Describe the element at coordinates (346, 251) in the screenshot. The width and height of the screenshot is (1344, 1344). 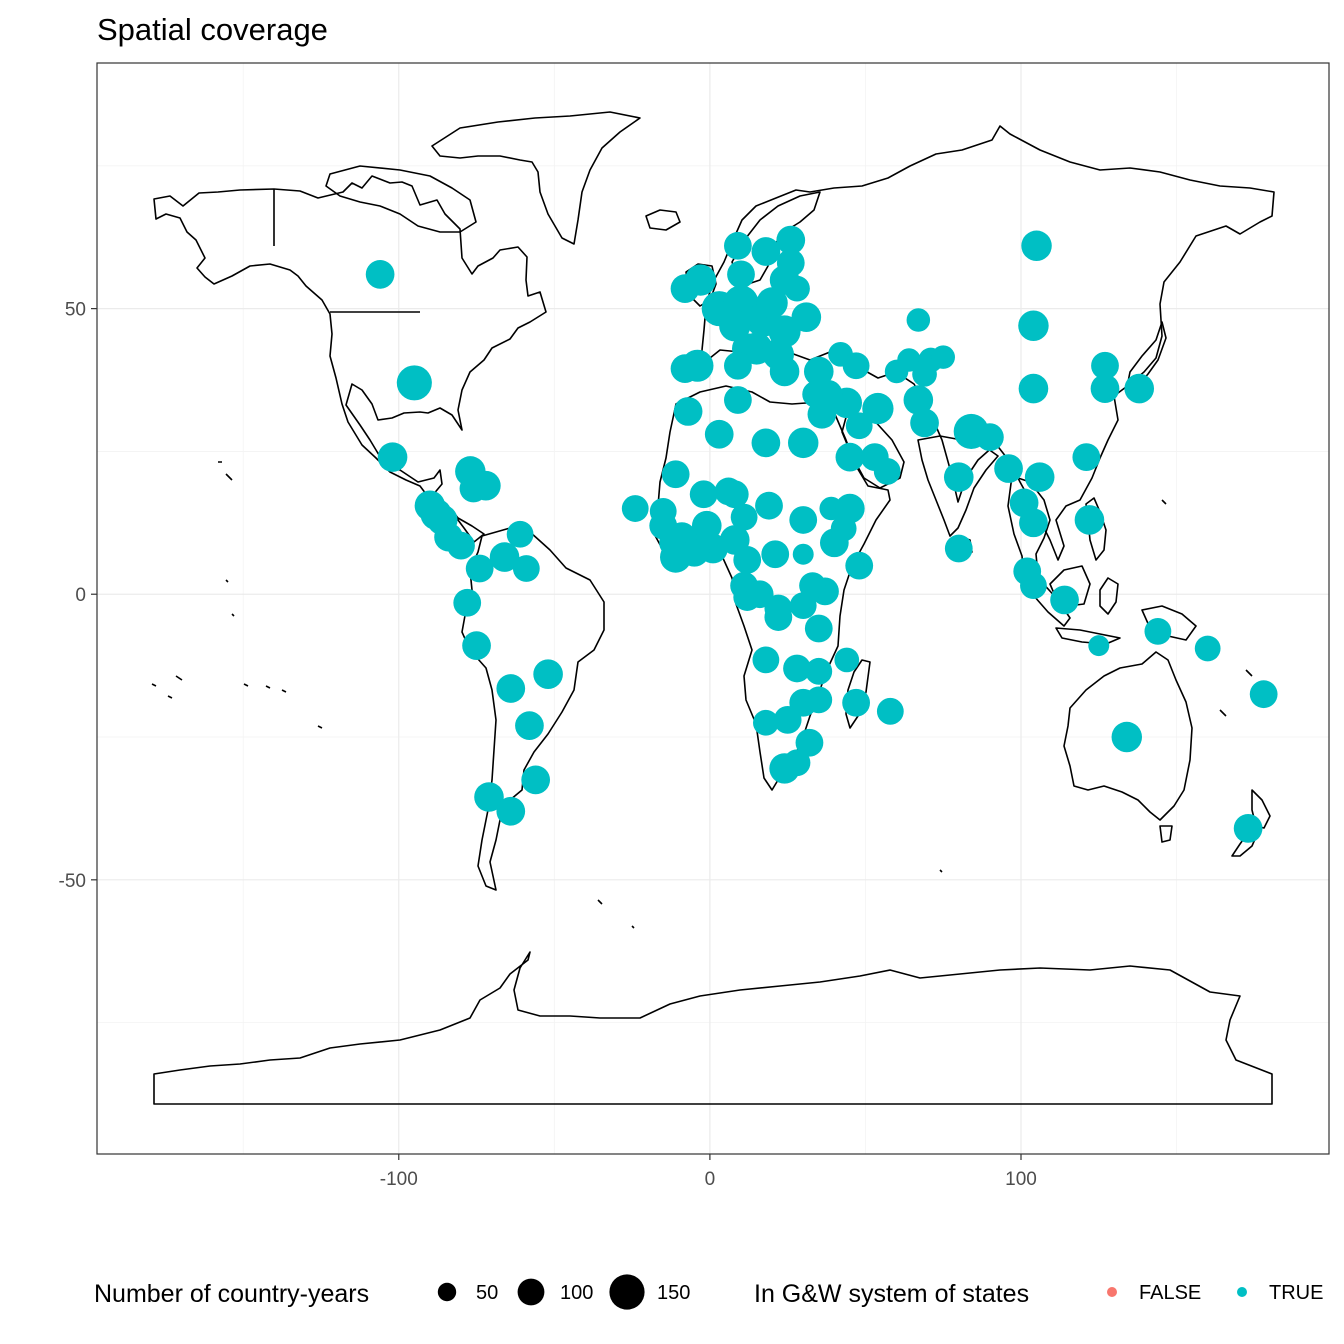
I see `canada-alaska-border` at that location.